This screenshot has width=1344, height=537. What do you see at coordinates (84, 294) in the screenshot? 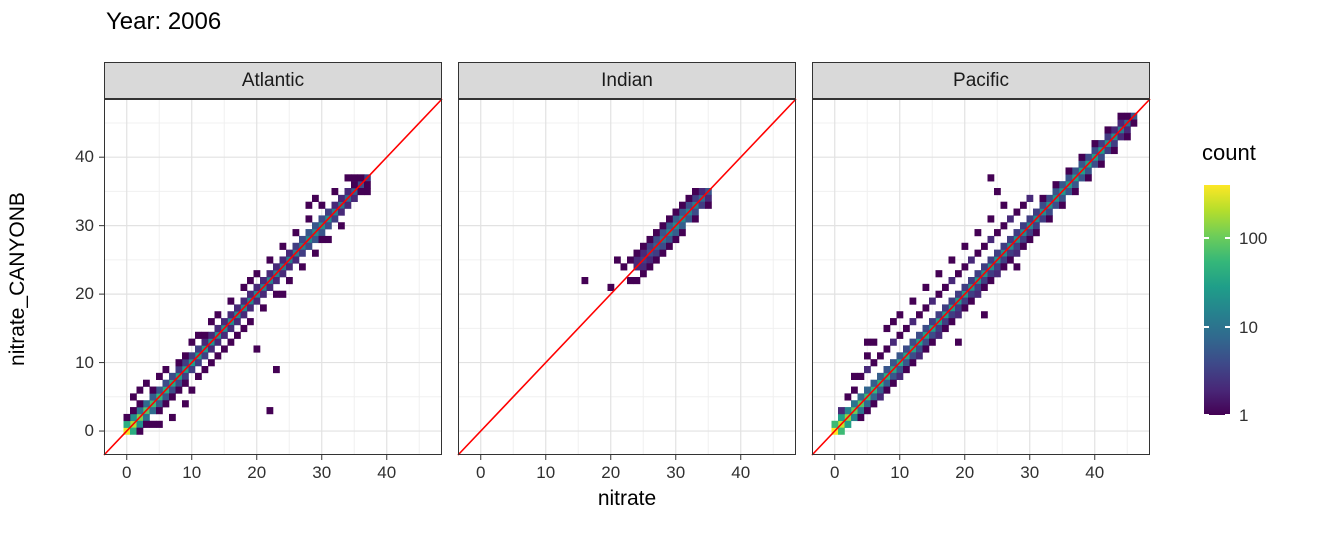
I see `y-tick-label: 20` at bounding box center [84, 294].